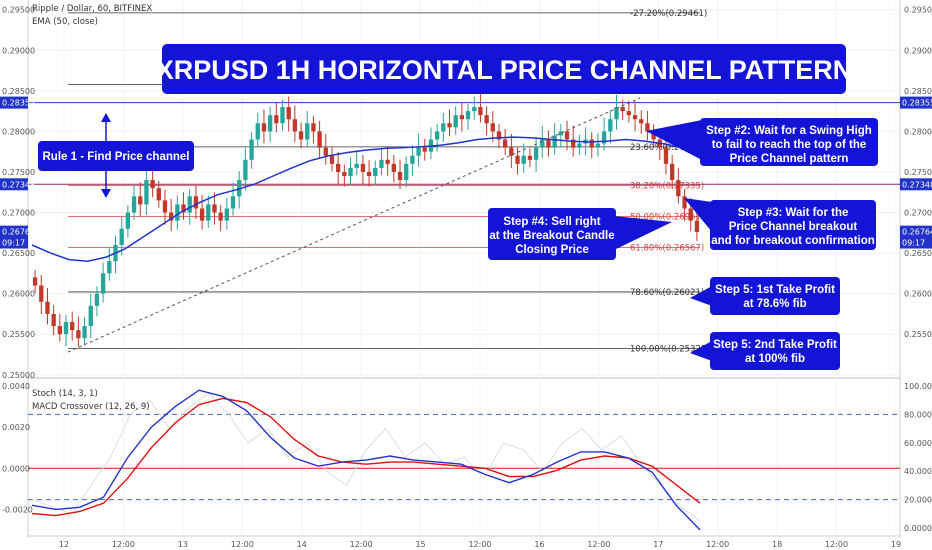 The image size is (932, 550). What do you see at coordinates (918, 172) in the screenshot?
I see `right-price-tick: 0.27500` at bounding box center [918, 172].